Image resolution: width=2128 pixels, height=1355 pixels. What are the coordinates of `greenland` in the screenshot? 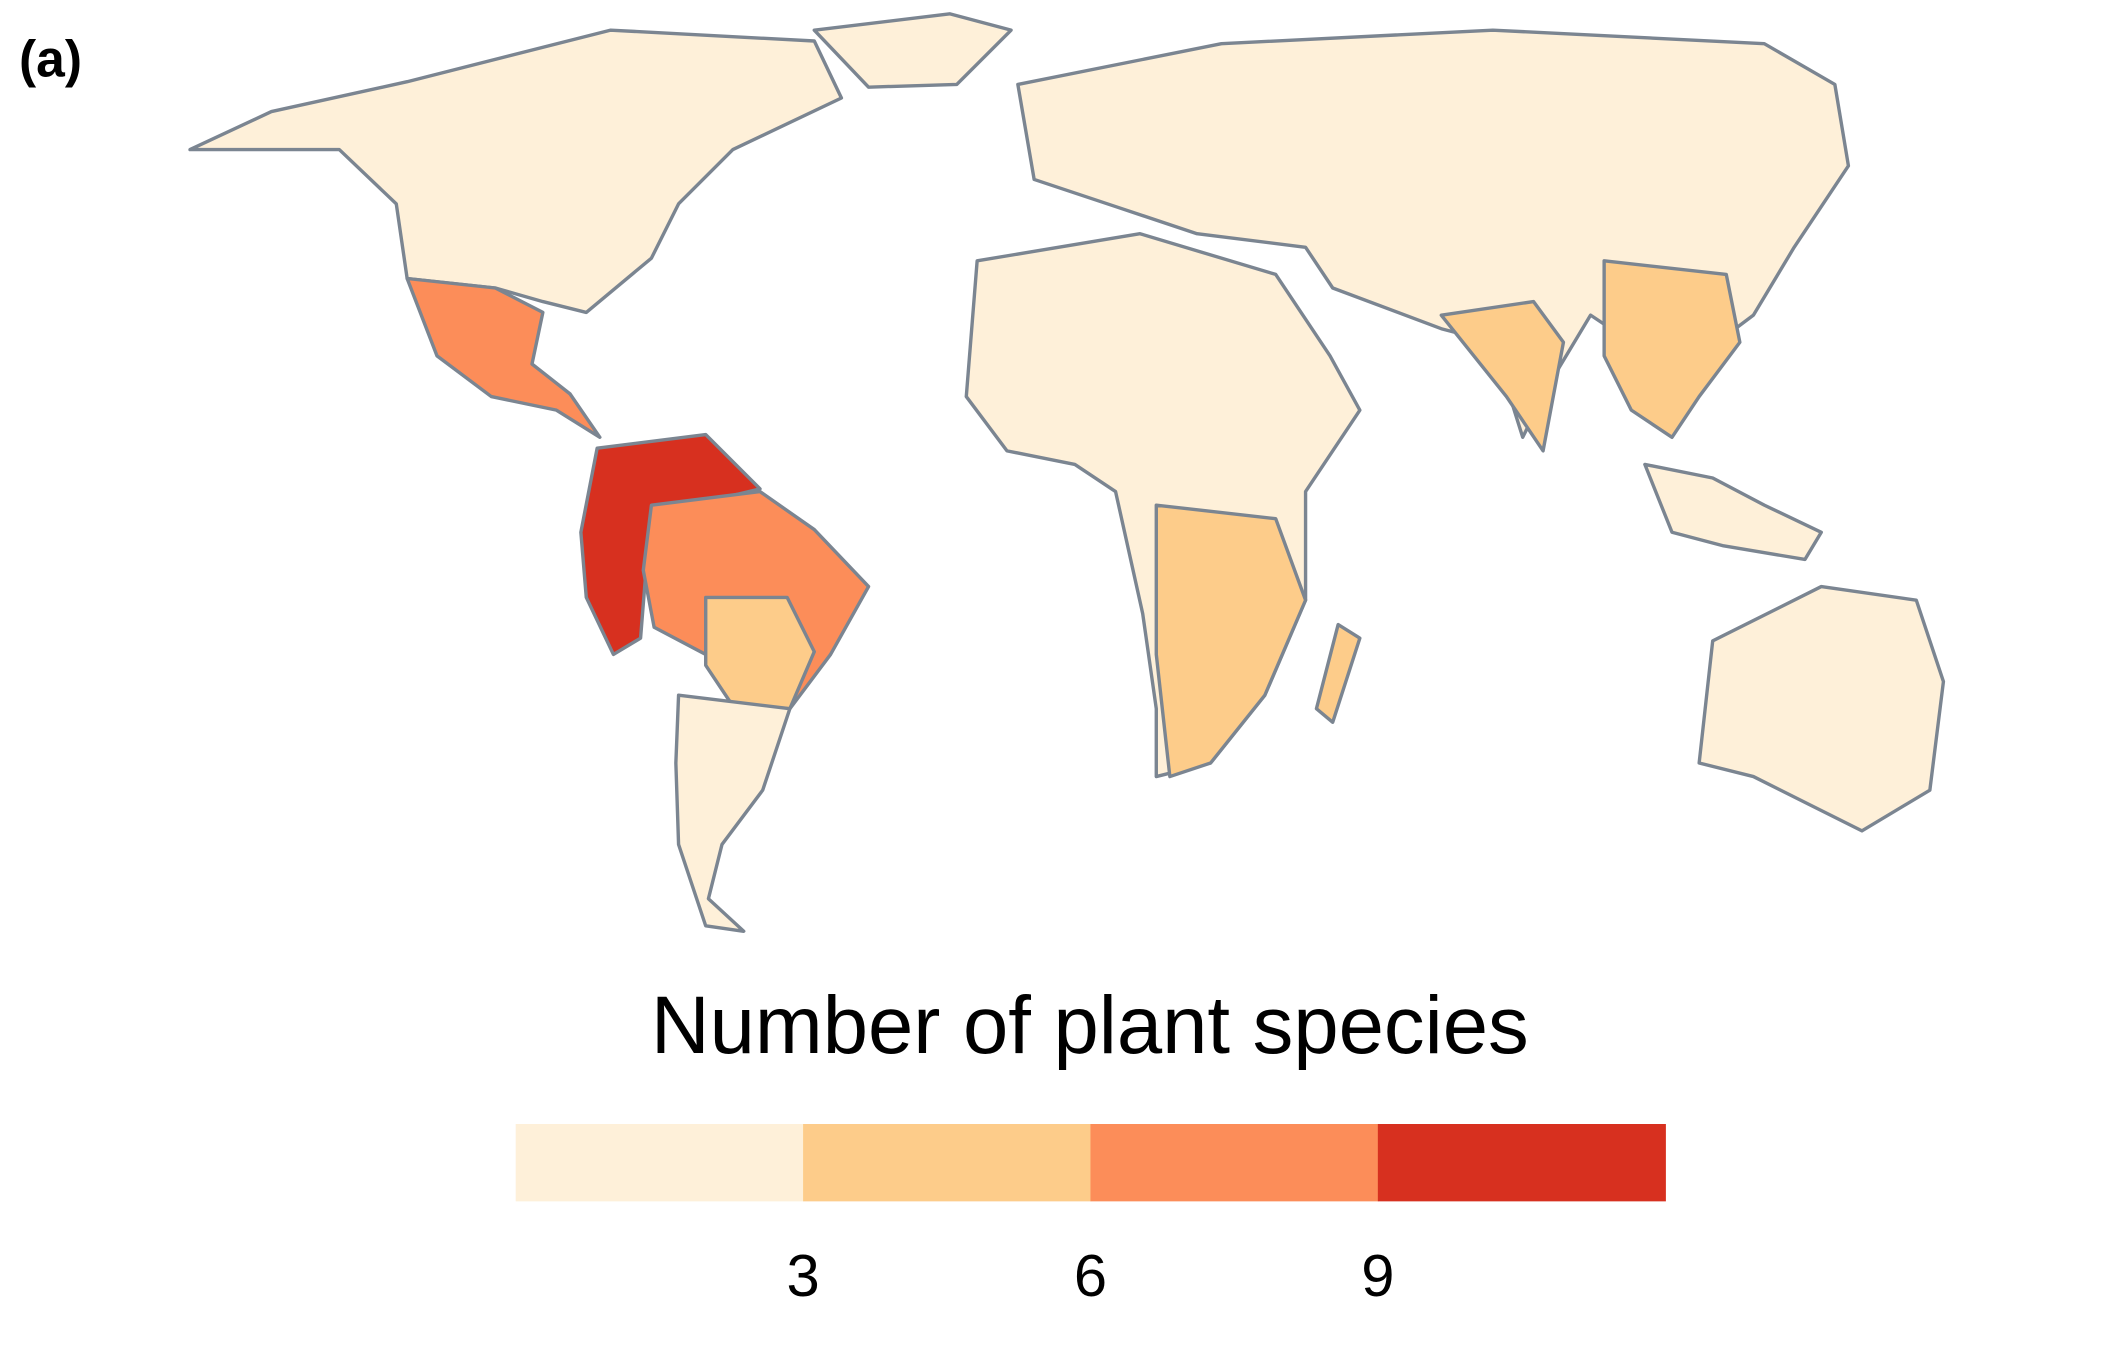 It's located at (912, 50).